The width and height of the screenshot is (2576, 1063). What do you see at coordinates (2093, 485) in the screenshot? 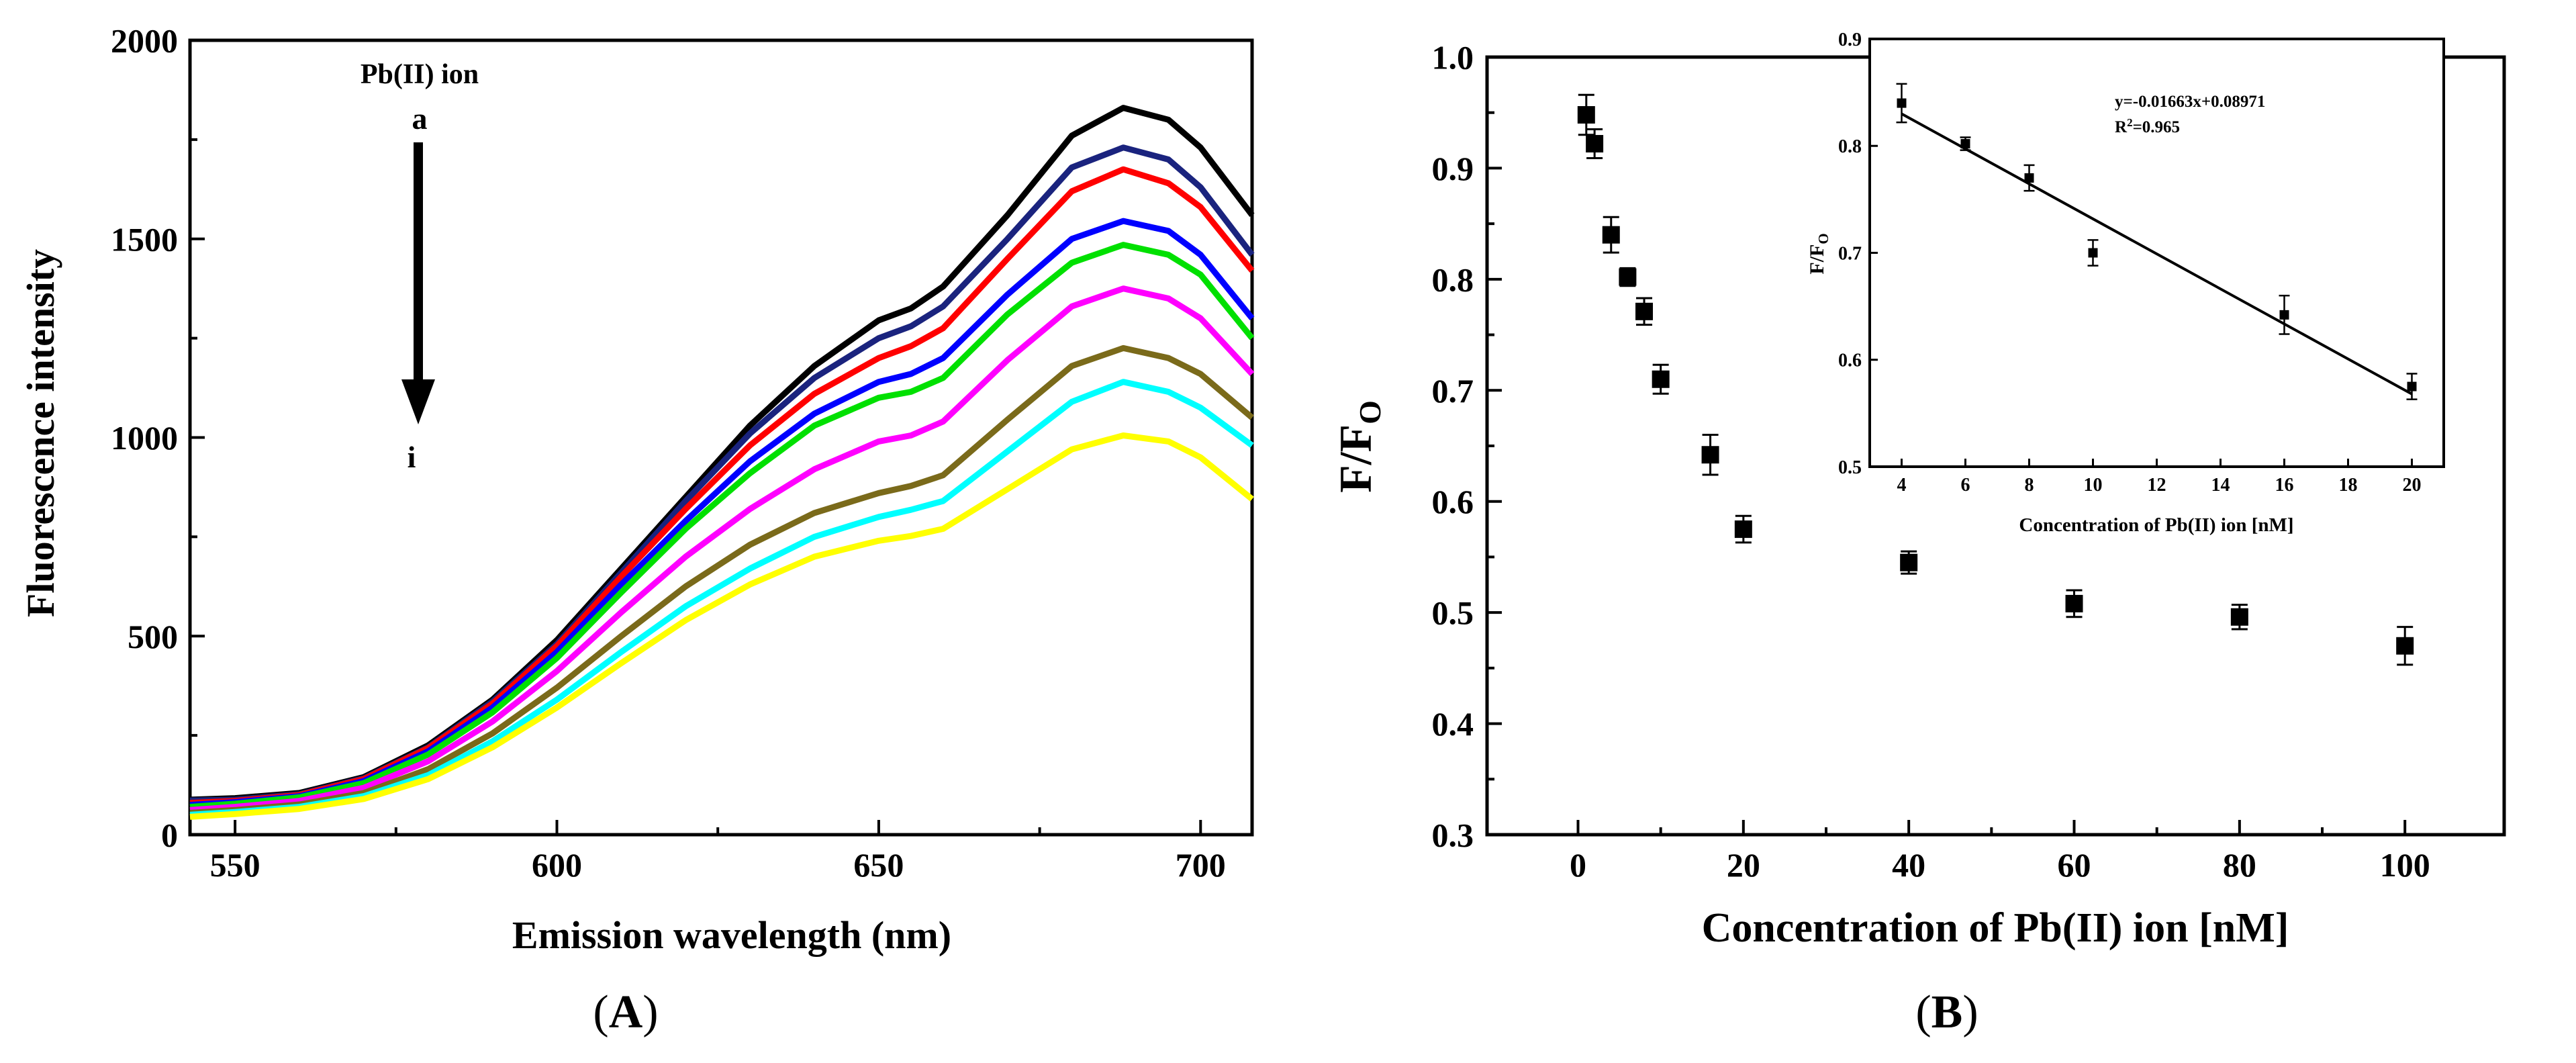
I see `x-tick-label: 10` at bounding box center [2093, 485].